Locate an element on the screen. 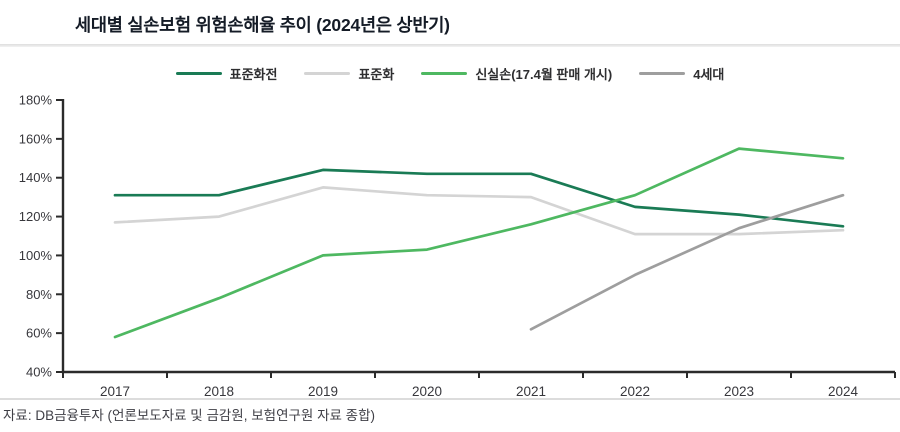 This screenshot has width=900, height=432. legend: 표준화전 표준화 신실손(17.4월 판매 개시) 4세대 is located at coordinates (450, 73).